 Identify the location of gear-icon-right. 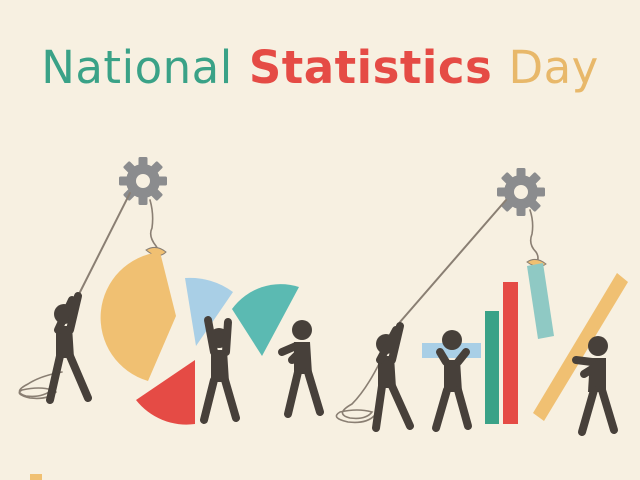
(521, 192).